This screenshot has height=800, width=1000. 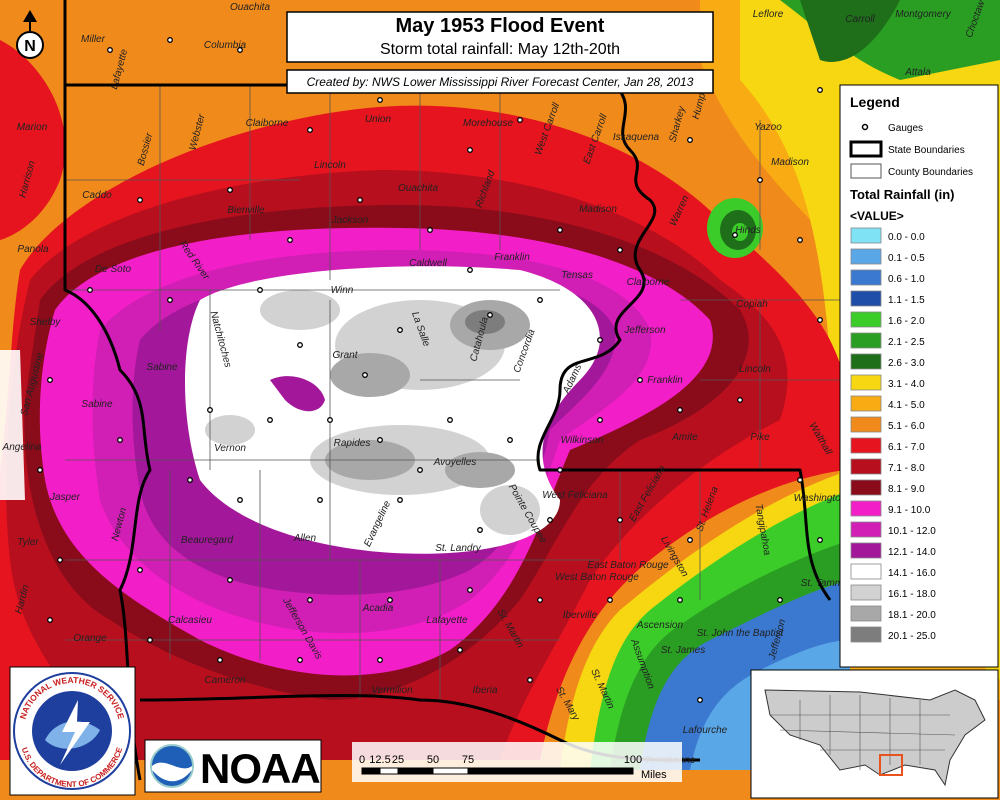 What do you see at coordinates (517, 762) in the screenshot?
I see `scale-bg` at bounding box center [517, 762].